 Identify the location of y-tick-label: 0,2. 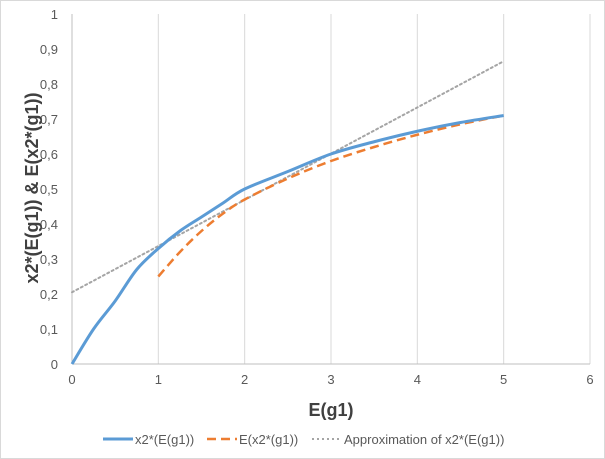
(49, 294).